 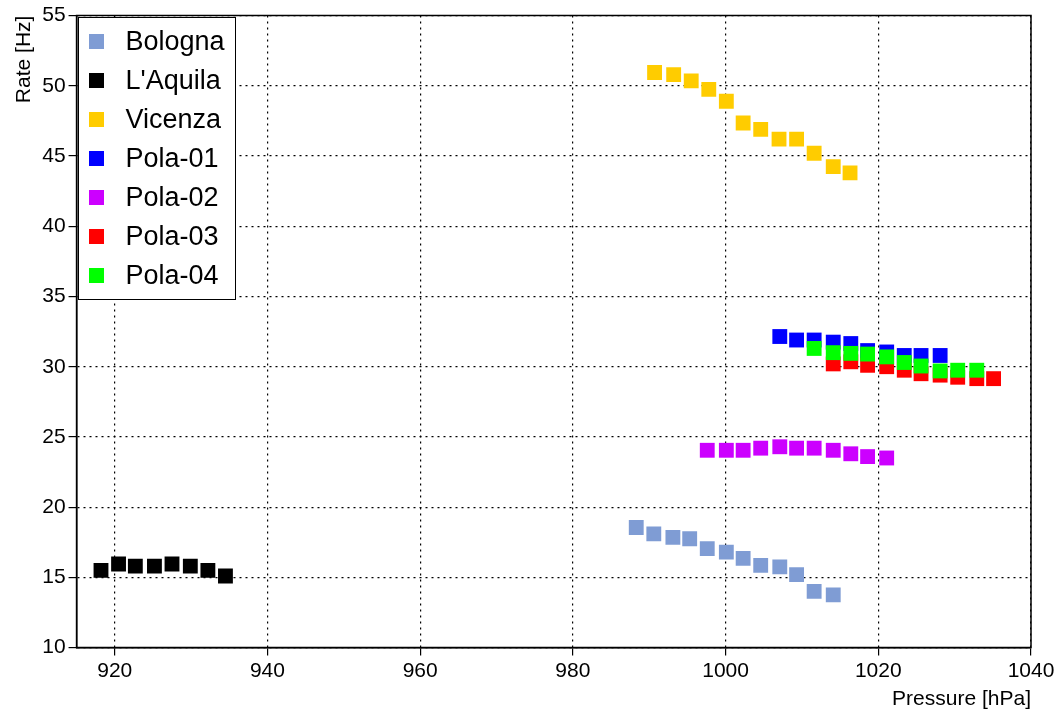 What do you see at coordinates (54, 435) in the screenshot?
I see `y-tick-label: 25` at bounding box center [54, 435].